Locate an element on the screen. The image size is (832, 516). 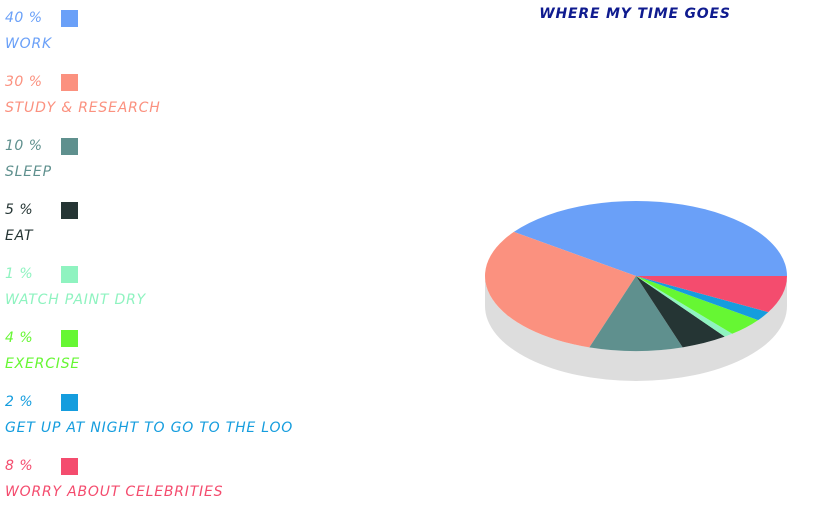
legend-item: 2 % GET UP AT NIGHT TO GO TO THE LOO is located at coordinates (210, 412).